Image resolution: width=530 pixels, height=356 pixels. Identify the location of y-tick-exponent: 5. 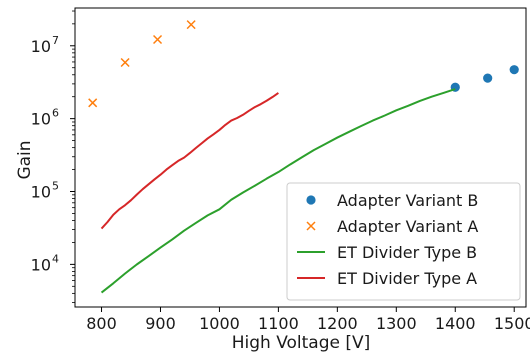
(55, 186).